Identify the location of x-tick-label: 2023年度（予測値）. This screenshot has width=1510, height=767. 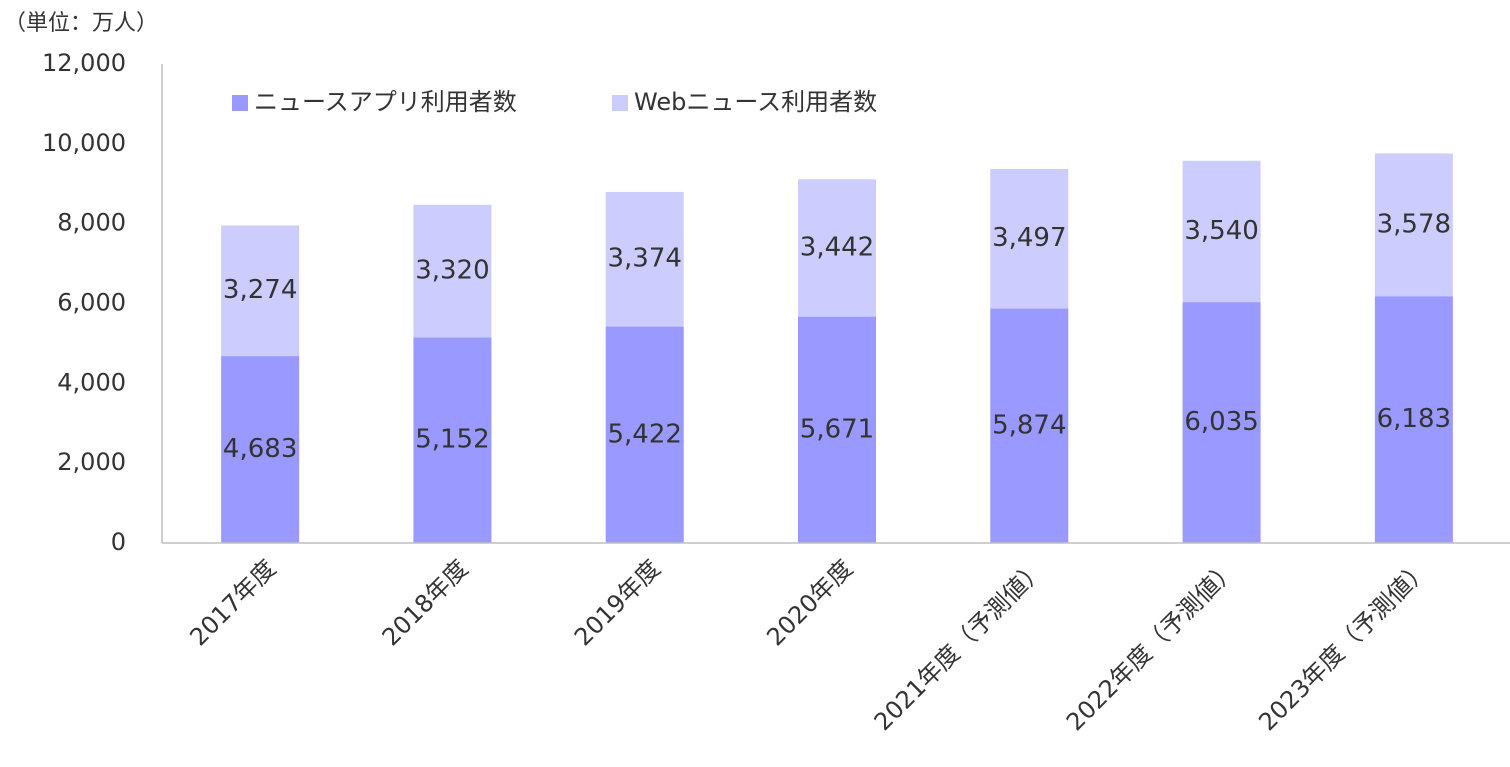
(1344, 645).